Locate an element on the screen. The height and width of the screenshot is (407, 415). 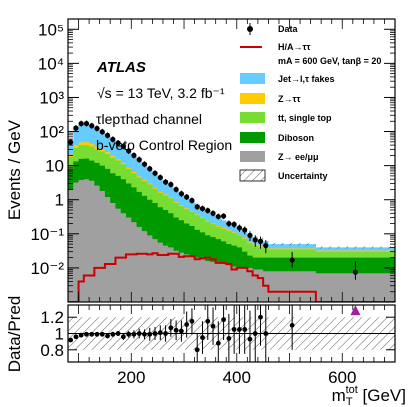
legend-entry-uncertainty: Uncertainty is located at coordinates (283, 175).